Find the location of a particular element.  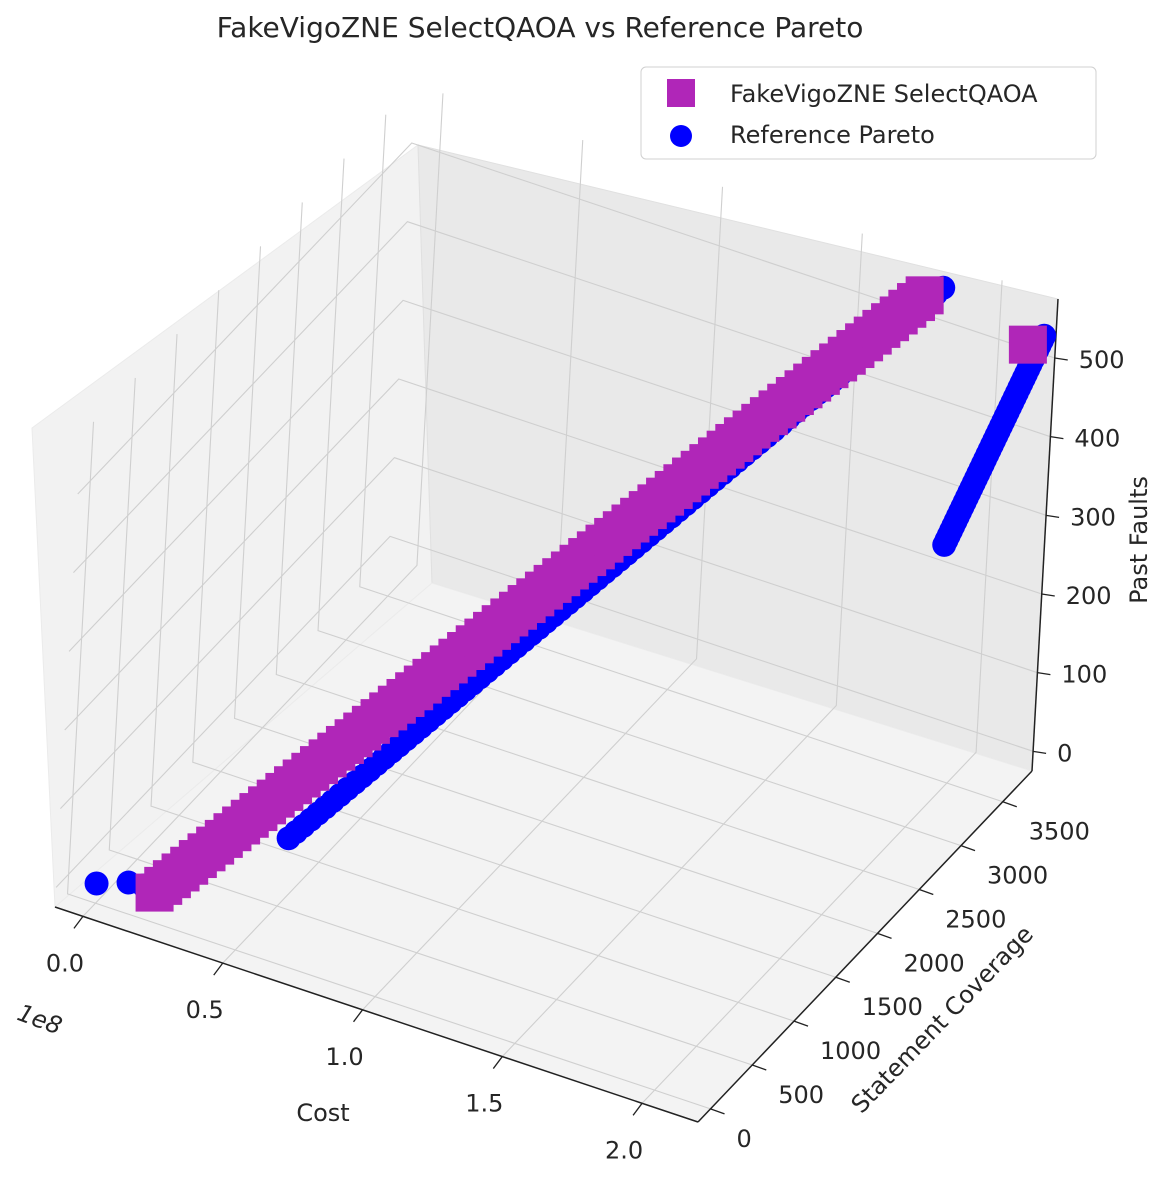

z-tick-label: 0 is located at coordinates (1064, 753).